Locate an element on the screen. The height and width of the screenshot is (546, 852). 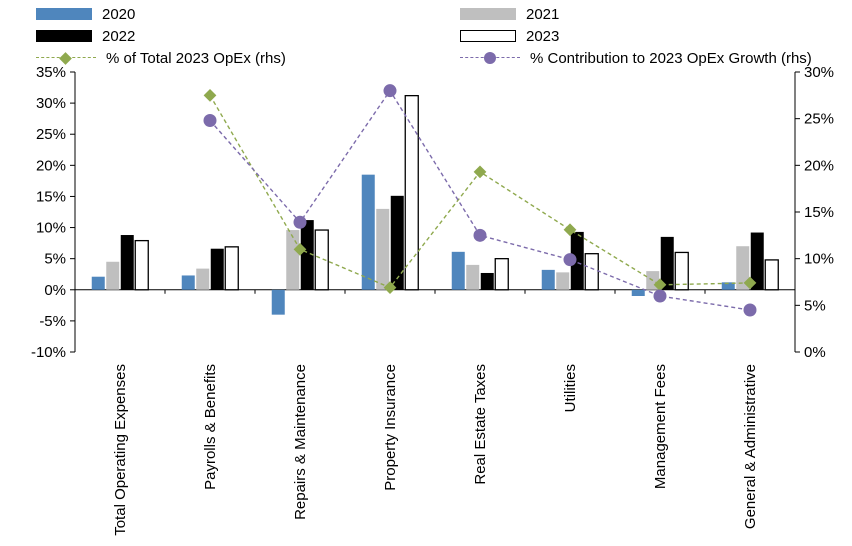
legend-item-pct-total-opex: % of Total 2023 OpEx (rhs) is located at coordinates (248, 58).